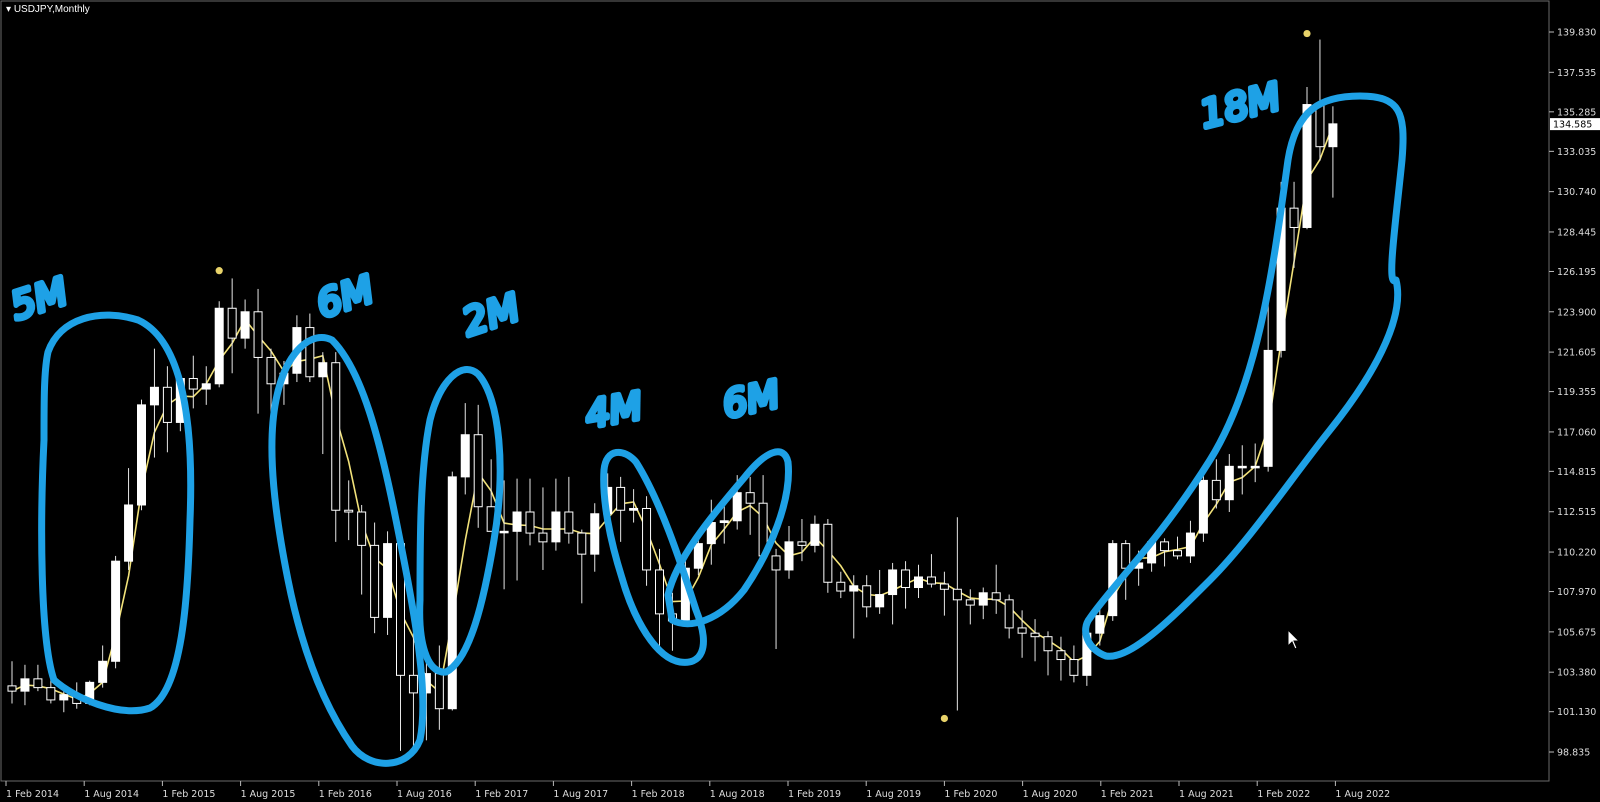 The height and width of the screenshot is (802, 1600). What do you see at coordinates (1576, 272) in the screenshot?
I see `price-tick-label: 126.195` at bounding box center [1576, 272].